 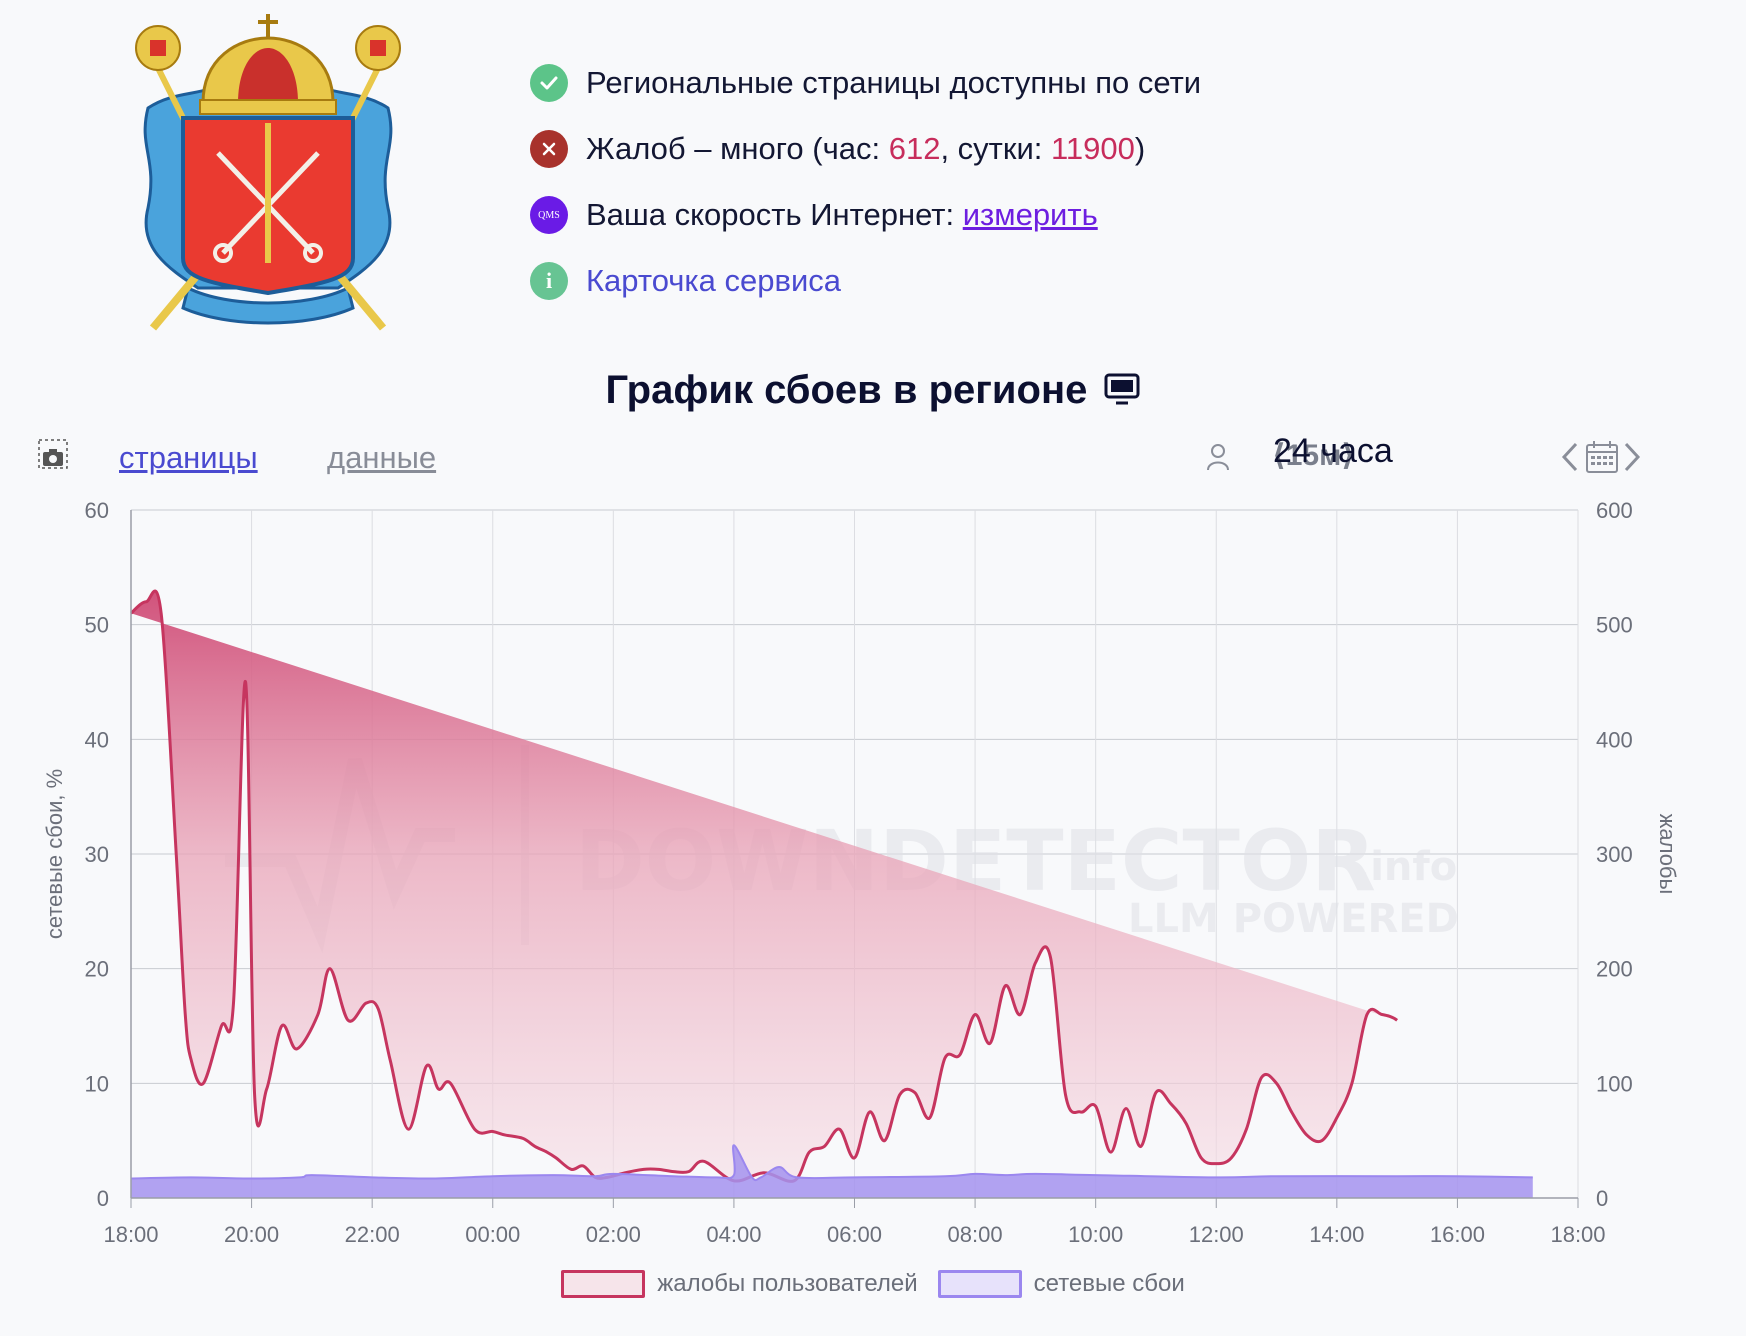 I want to click on watermark-tld: .info, so click(x=1406, y=867).